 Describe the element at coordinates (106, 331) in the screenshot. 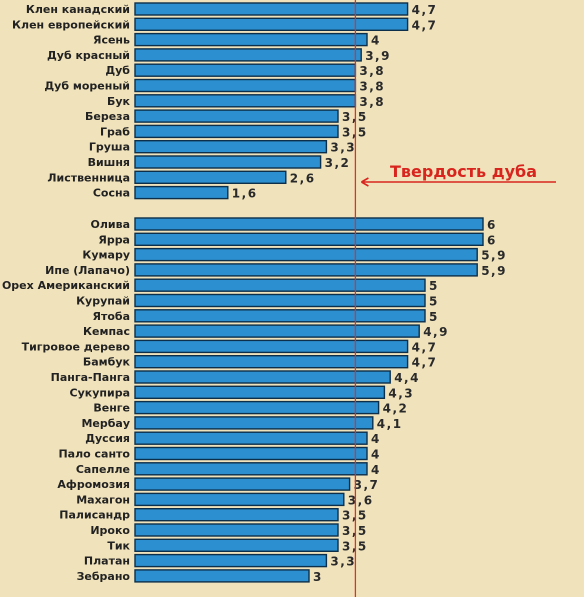

I see `category-label: Кемпас` at that location.